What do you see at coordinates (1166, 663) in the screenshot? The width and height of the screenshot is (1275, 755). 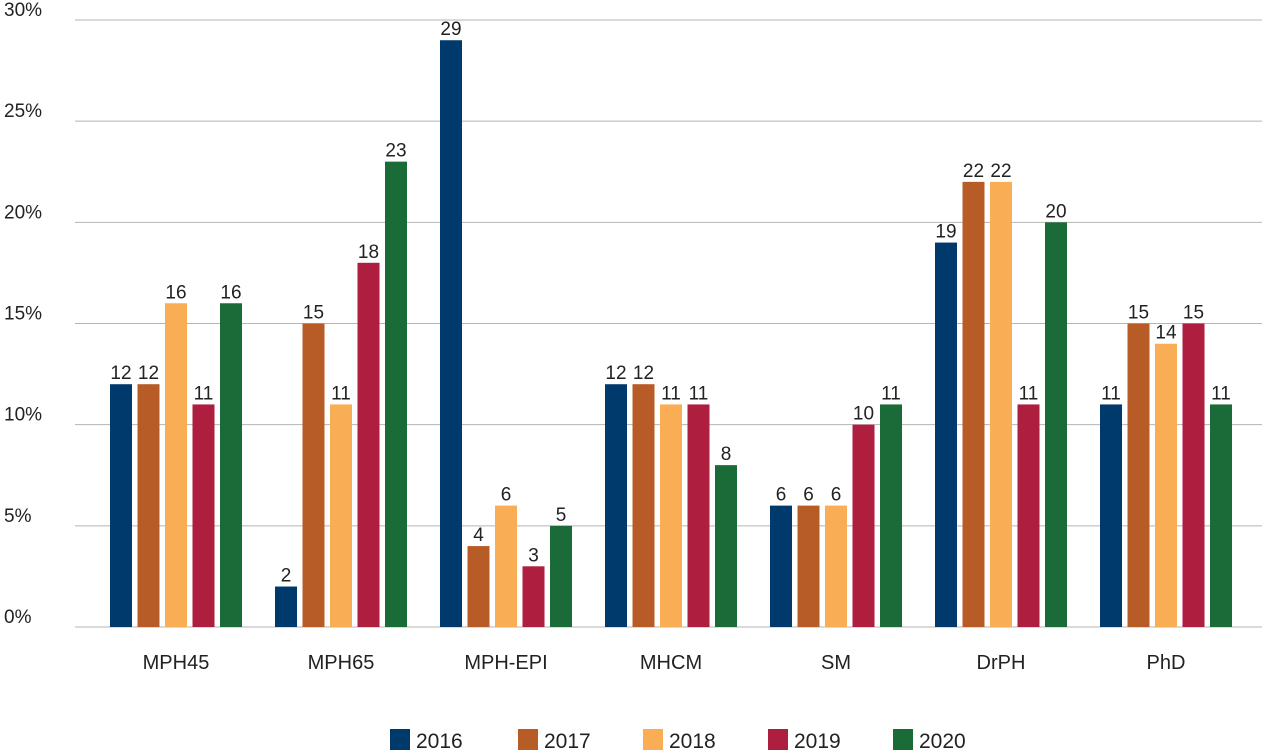 I see `category-label: PhD` at bounding box center [1166, 663].